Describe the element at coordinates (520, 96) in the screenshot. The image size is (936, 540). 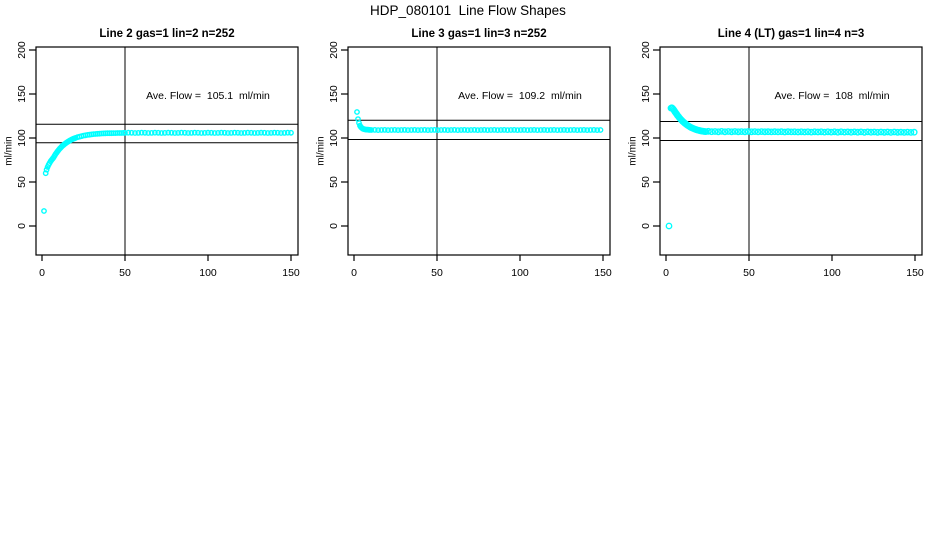
I see `ave-flow-annotation: Ave. Flow = 109.2 ml/min` at that location.